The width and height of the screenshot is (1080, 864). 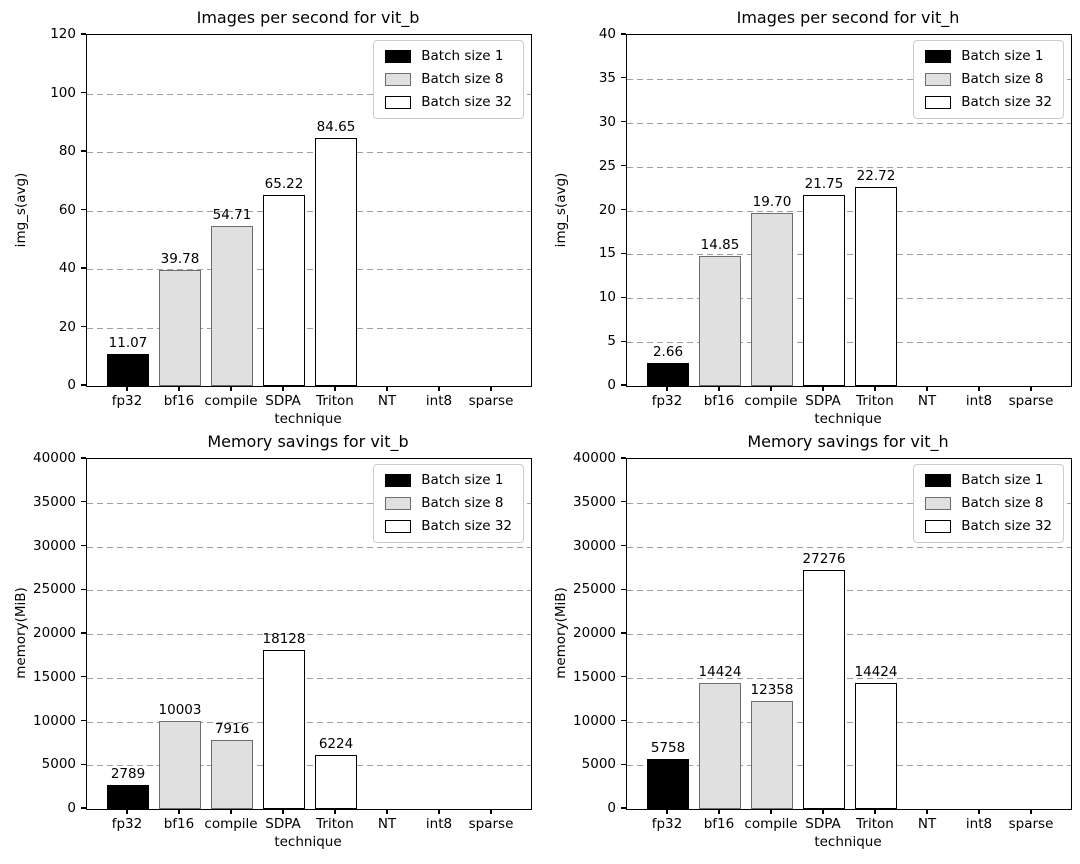 I want to click on y-tick-label: 40, so click(x=607, y=34).